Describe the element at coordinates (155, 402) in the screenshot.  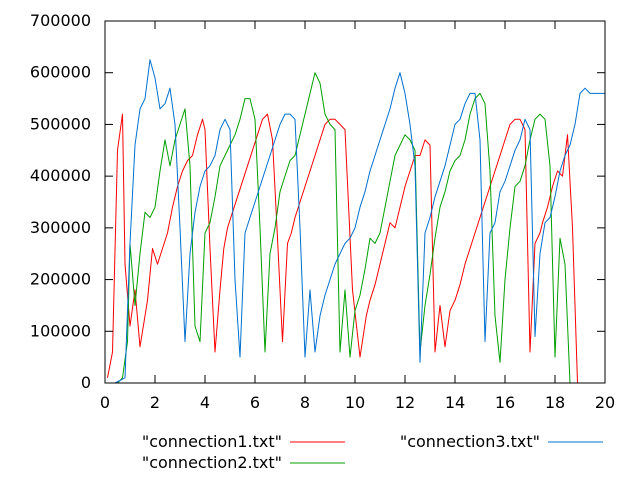
I see `x-tick-label: 2` at that location.